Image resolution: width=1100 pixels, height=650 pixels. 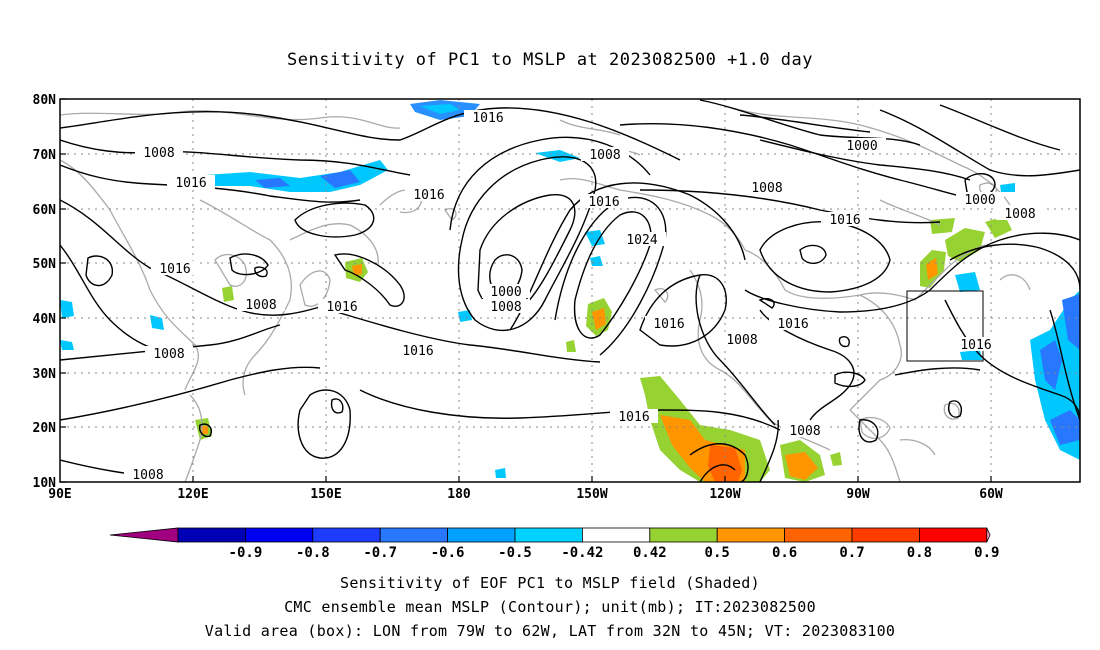 I want to click on colorbar-tick-label: -0.8, so click(x=313, y=553).